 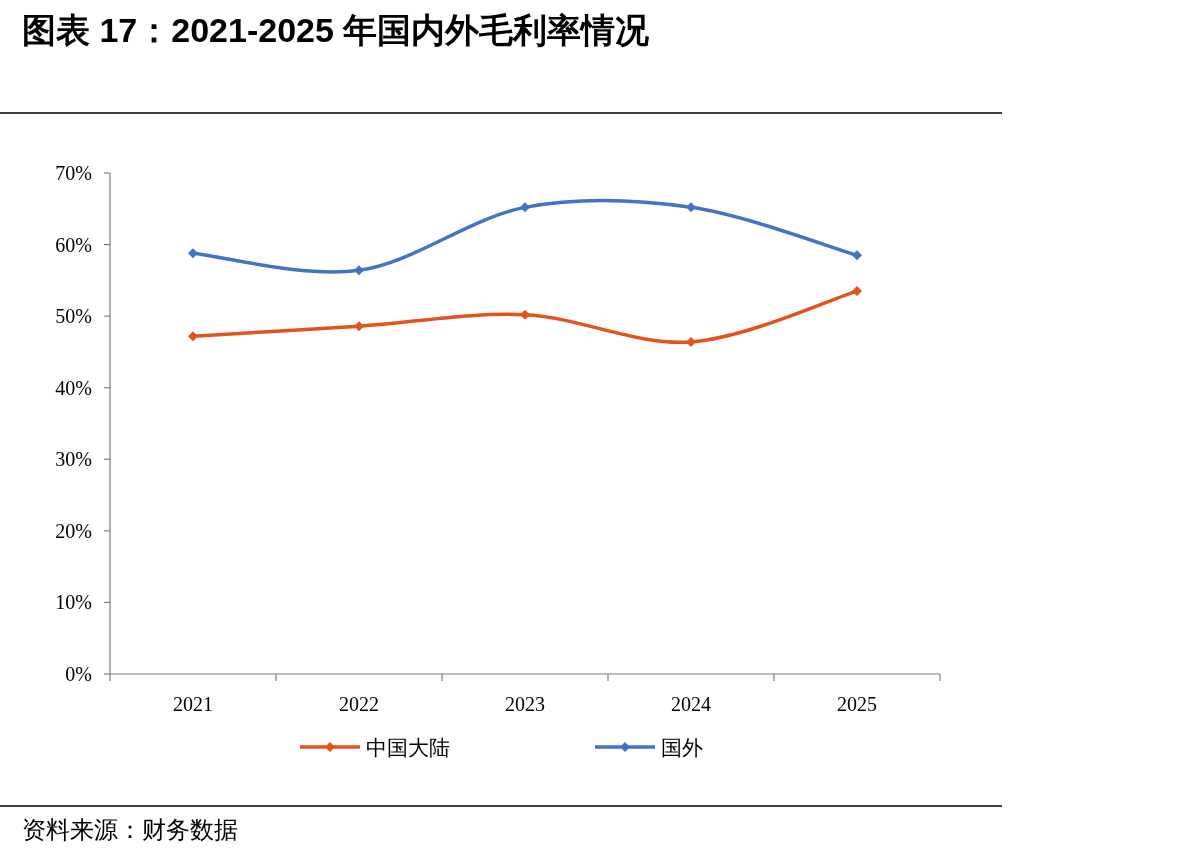 What do you see at coordinates (73, 316) in the screenshot?
I see `y-tick-label: 50%` at bounding box center [73, 316].